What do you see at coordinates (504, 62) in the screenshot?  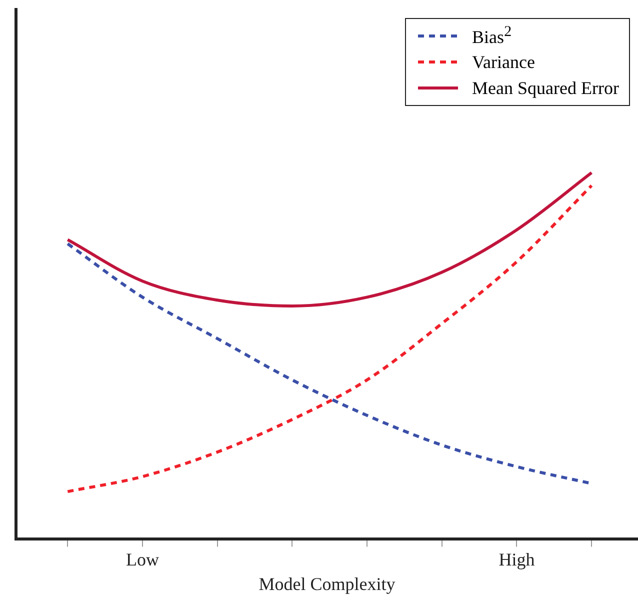 I see `legend-label: Variance` at bounding box center [504, 62].